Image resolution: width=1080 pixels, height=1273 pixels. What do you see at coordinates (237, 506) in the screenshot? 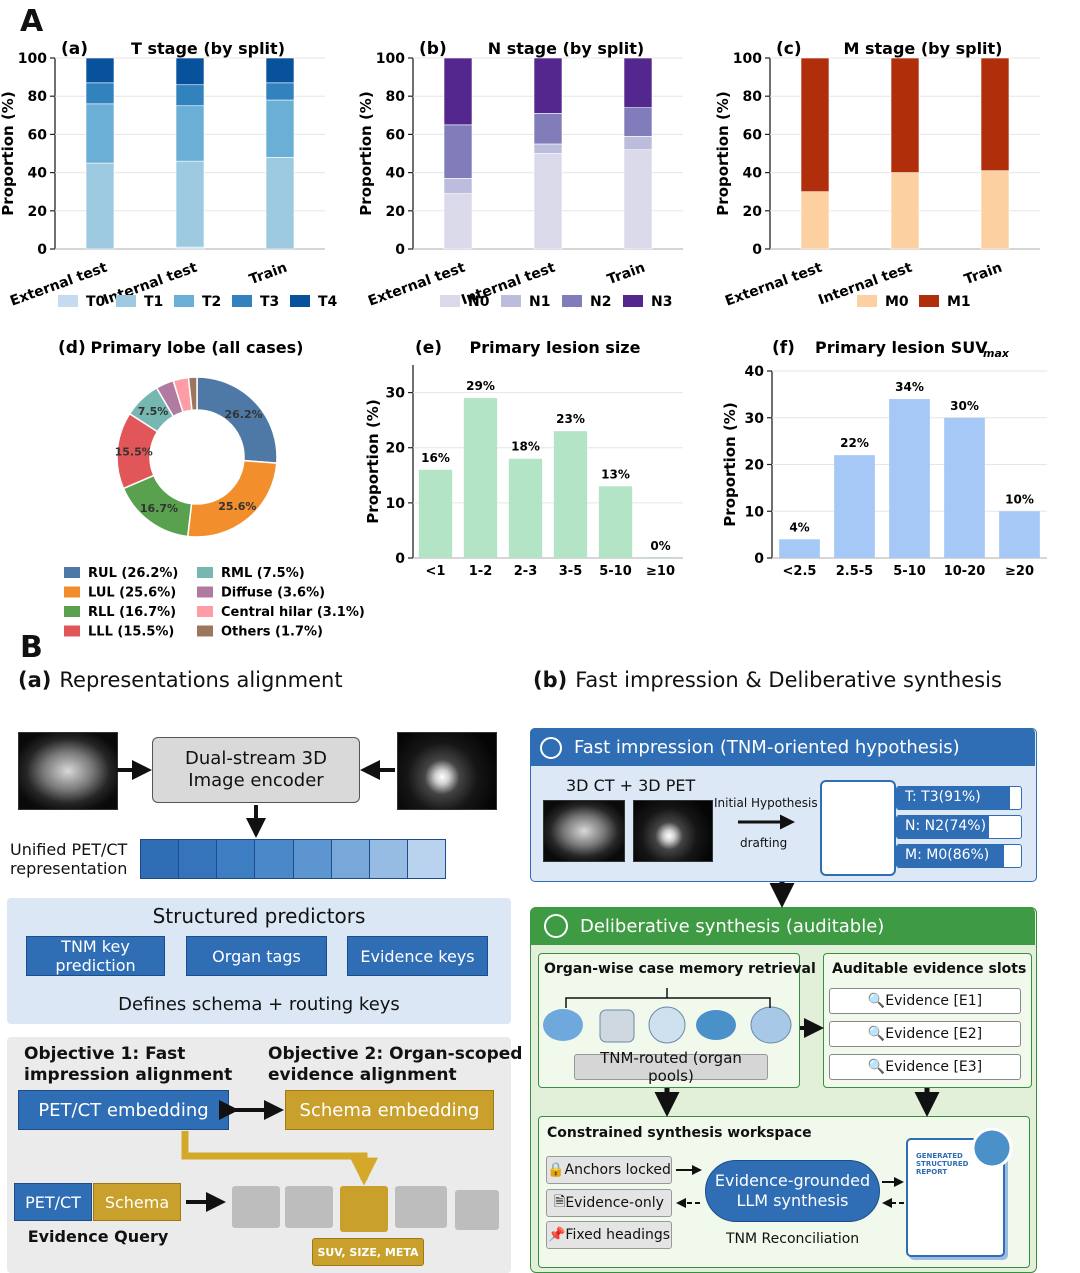
I see `pie-label: 25.6%` at bounding box center [237, 506].